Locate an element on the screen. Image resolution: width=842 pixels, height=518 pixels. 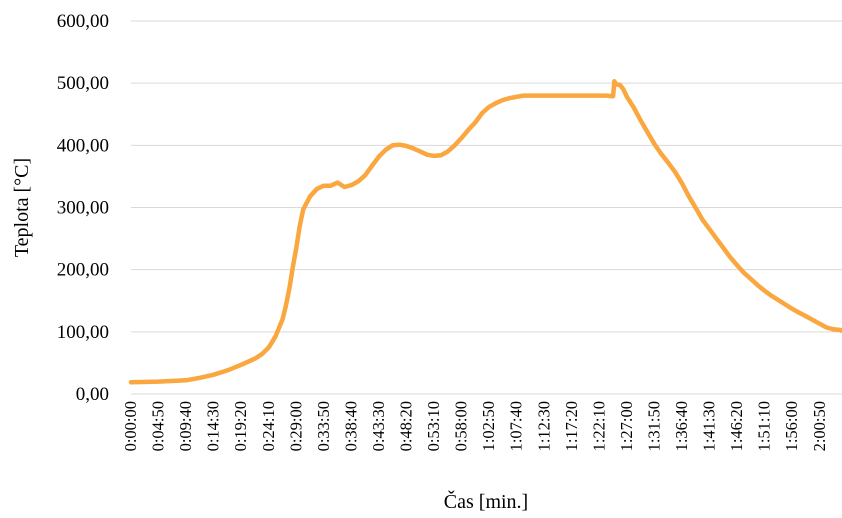
y-tick-label: 200,00 is located at coordinates (83, 270).